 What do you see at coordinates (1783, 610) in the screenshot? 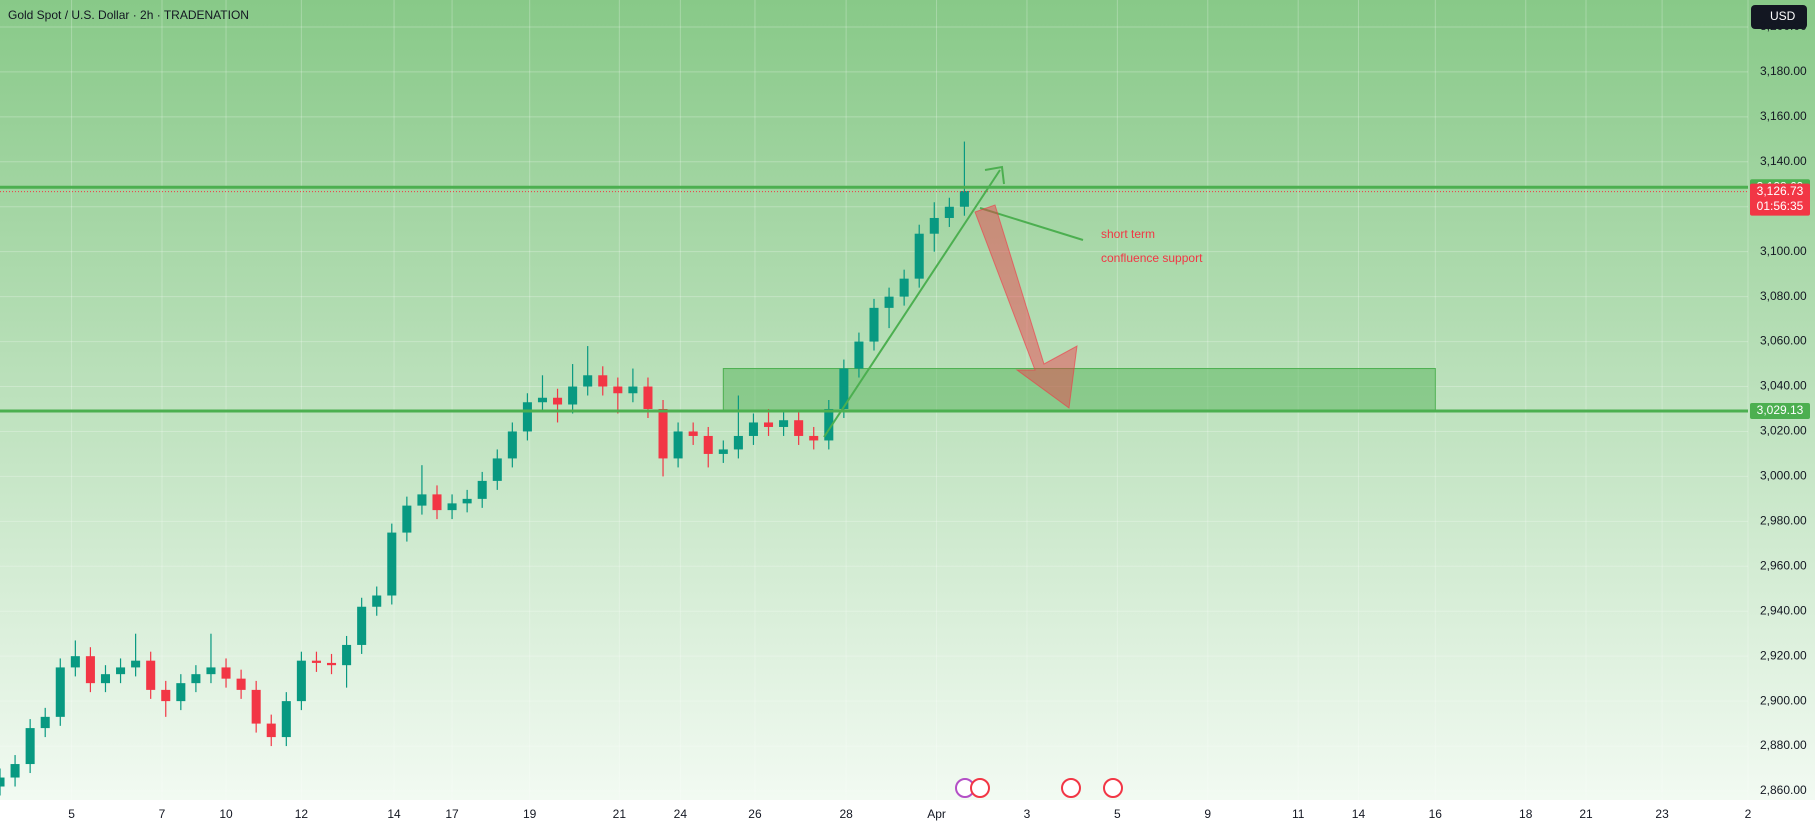
I see `y-tick-label: 2,940.00` at bounding box center [1783, 610].